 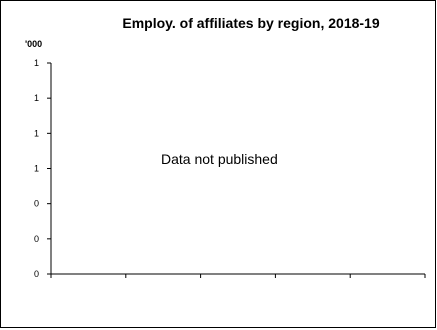 I want to click on chart-title: Employ. of affiliates by region, 2018-19, so click(x=251, y=23).